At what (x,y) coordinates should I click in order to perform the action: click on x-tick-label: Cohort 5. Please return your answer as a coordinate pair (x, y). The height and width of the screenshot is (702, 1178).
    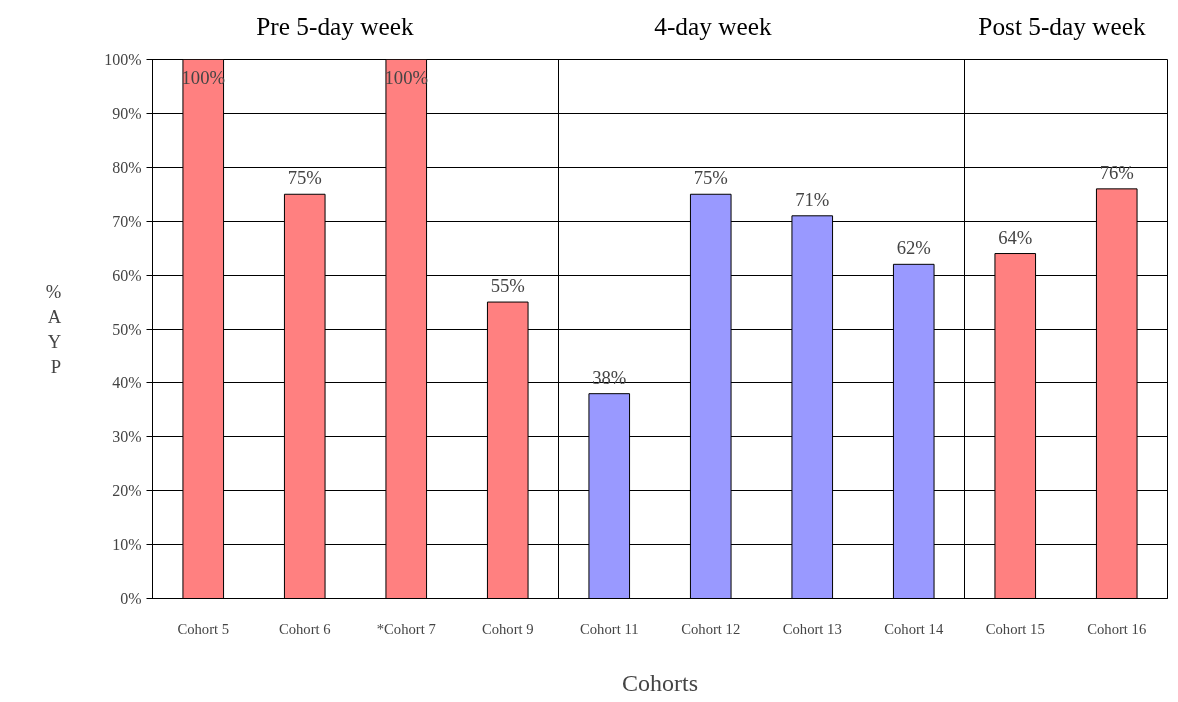
    Looking at the image, I should click on (203, 628).